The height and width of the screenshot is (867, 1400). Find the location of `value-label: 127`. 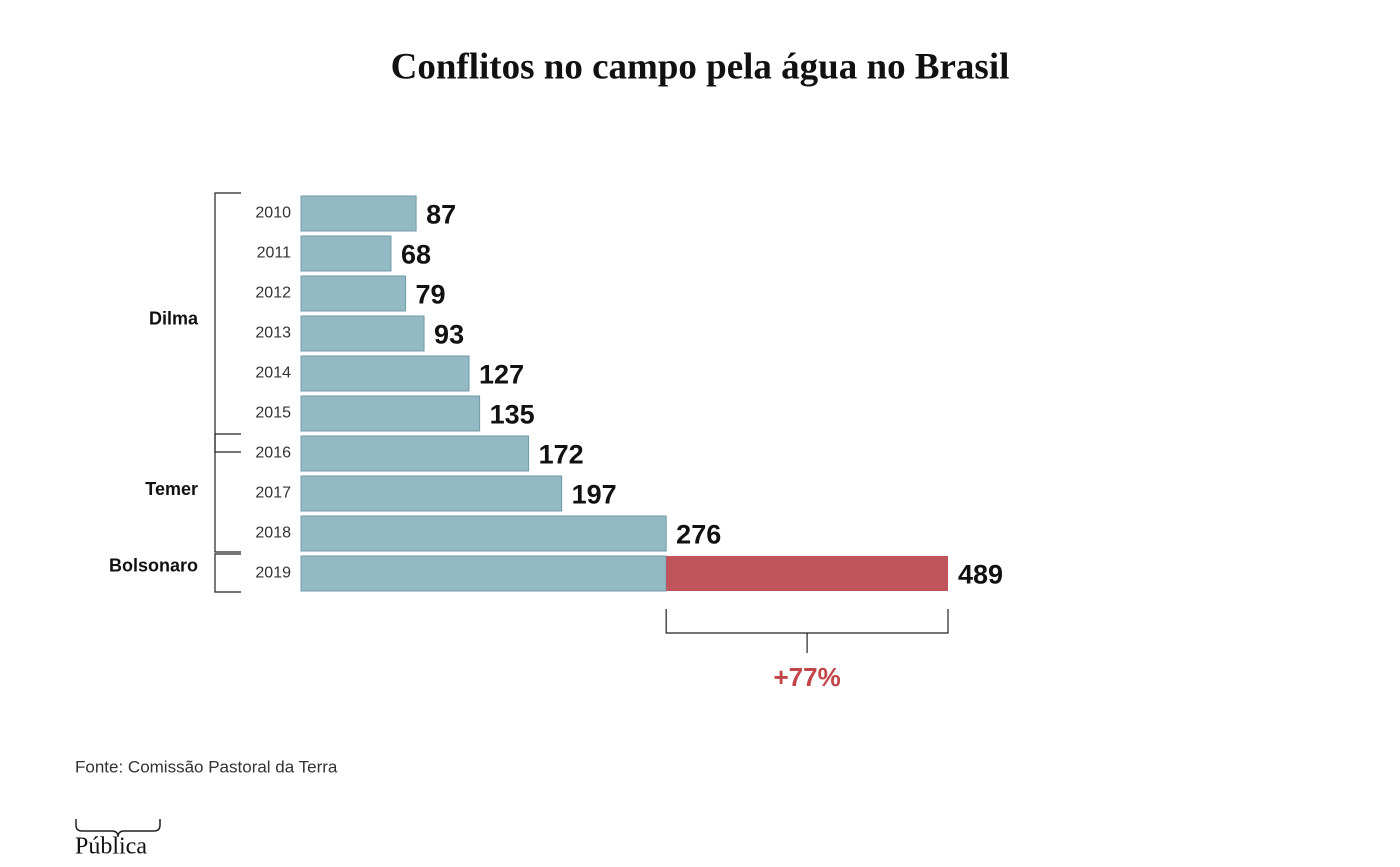

value-label: 127 is located at coordinates (501, 375).